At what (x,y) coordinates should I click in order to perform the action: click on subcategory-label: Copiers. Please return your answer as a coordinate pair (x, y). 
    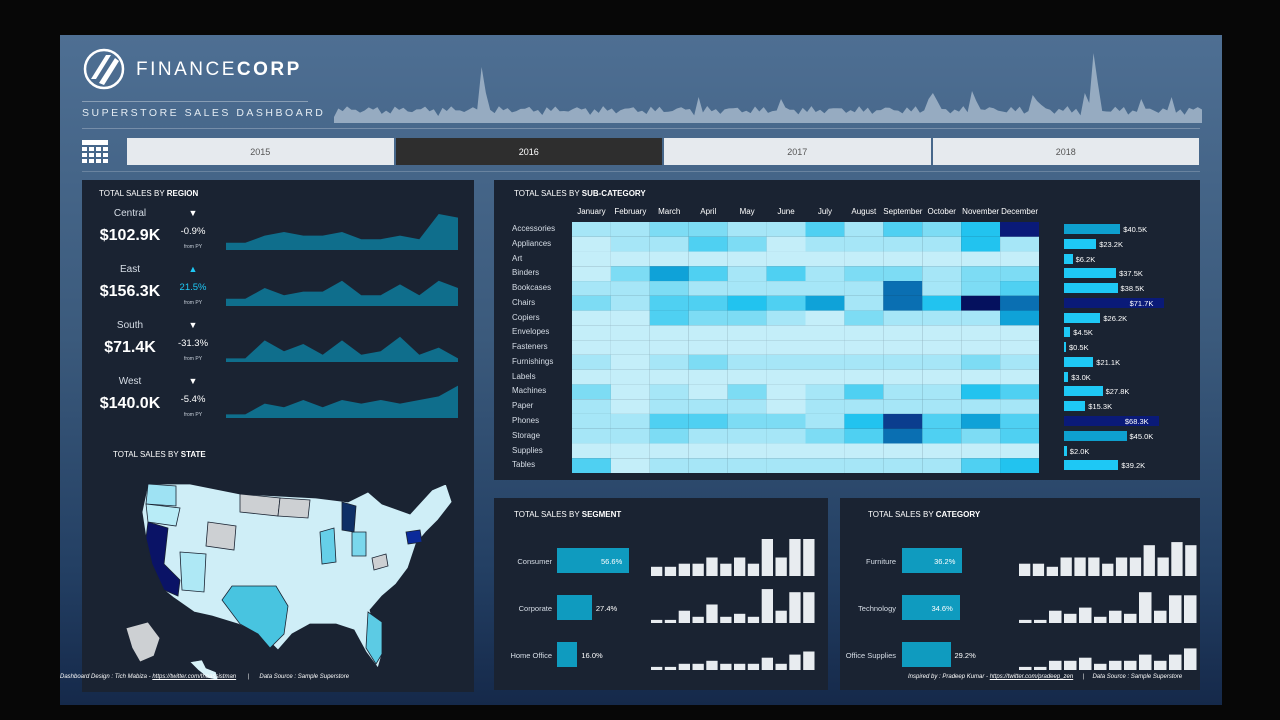
    Looking at the image, I should click on (526, 317).